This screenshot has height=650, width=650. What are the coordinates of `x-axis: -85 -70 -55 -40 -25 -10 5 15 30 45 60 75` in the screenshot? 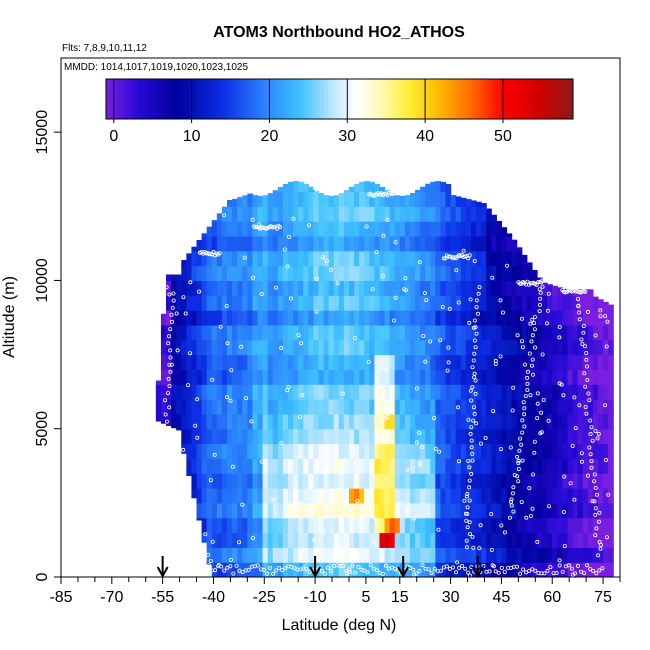 It's located at (335, 591).